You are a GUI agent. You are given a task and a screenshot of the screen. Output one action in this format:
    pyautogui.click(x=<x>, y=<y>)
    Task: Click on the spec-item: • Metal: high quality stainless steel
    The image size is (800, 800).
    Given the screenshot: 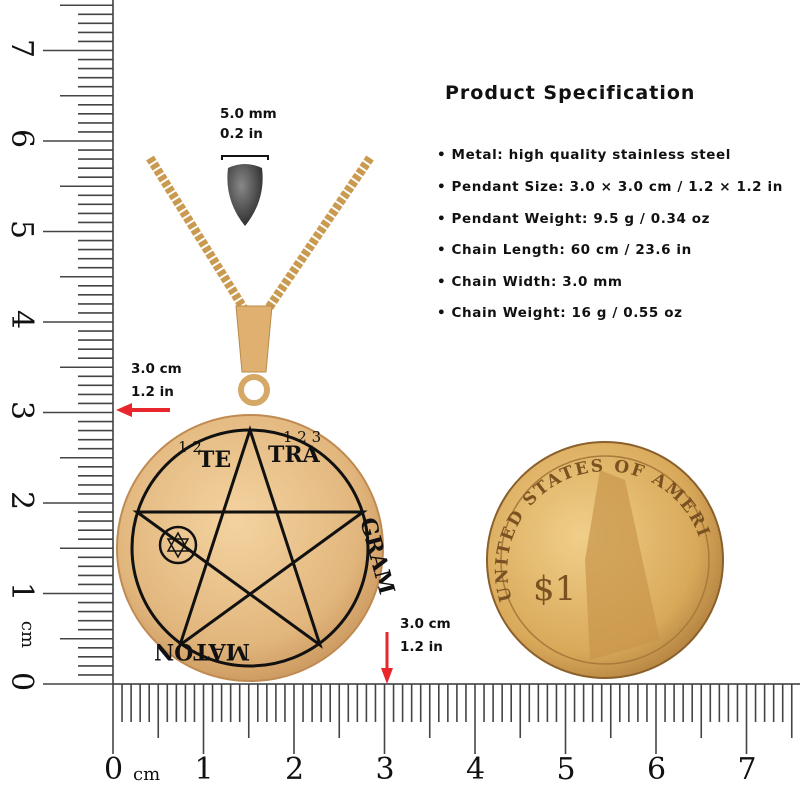 What is the action you would take?
    pyautogui.click(x=584, y=155)
    